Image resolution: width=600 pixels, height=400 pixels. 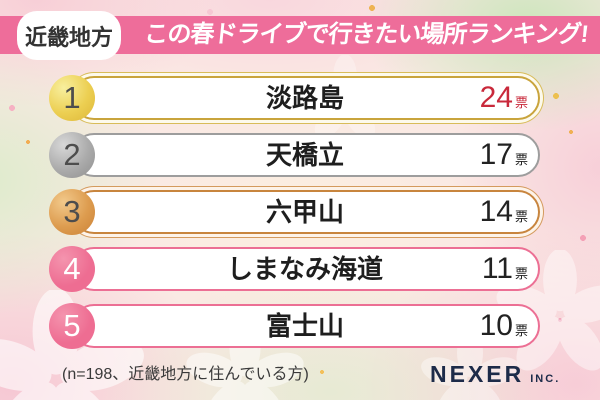 I want to click on page-title: この春ドライブで行きたい場所ランキング!, so click(x=366, y=34).